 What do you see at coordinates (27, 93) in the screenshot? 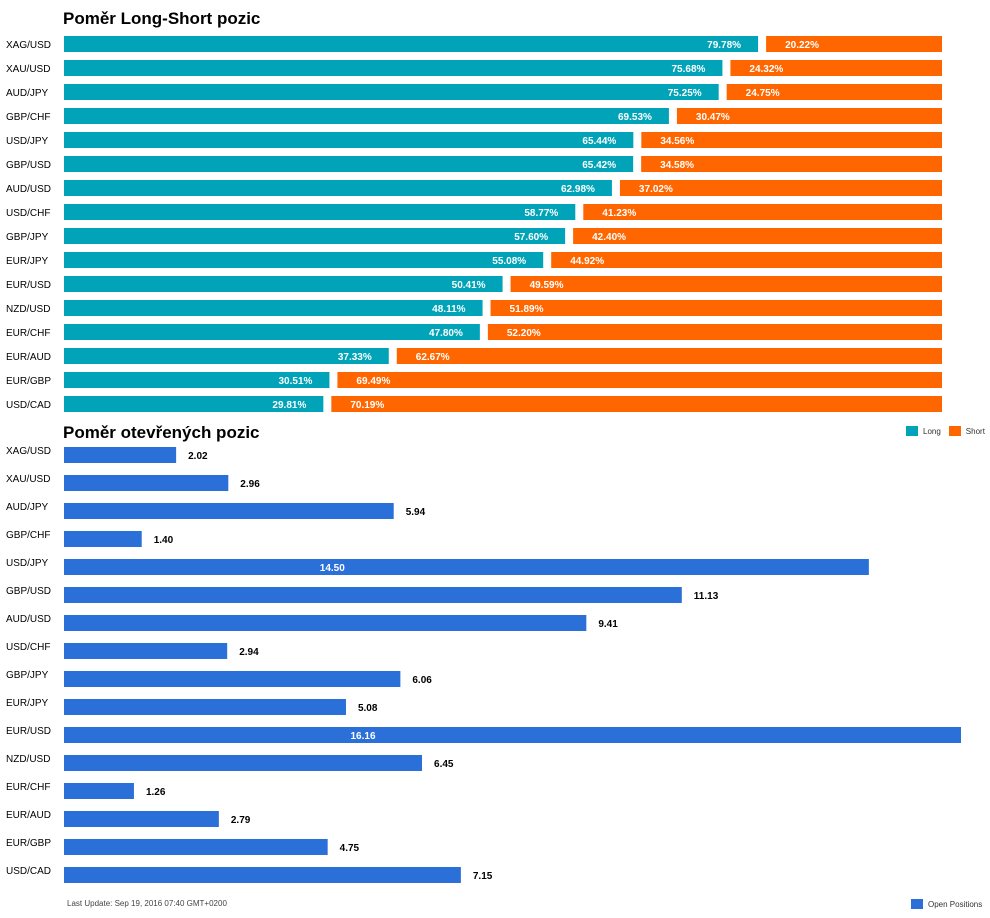
I see `ls-pair-label-aud-jpy: AUD/JPY` at bounding box center [27, 93].